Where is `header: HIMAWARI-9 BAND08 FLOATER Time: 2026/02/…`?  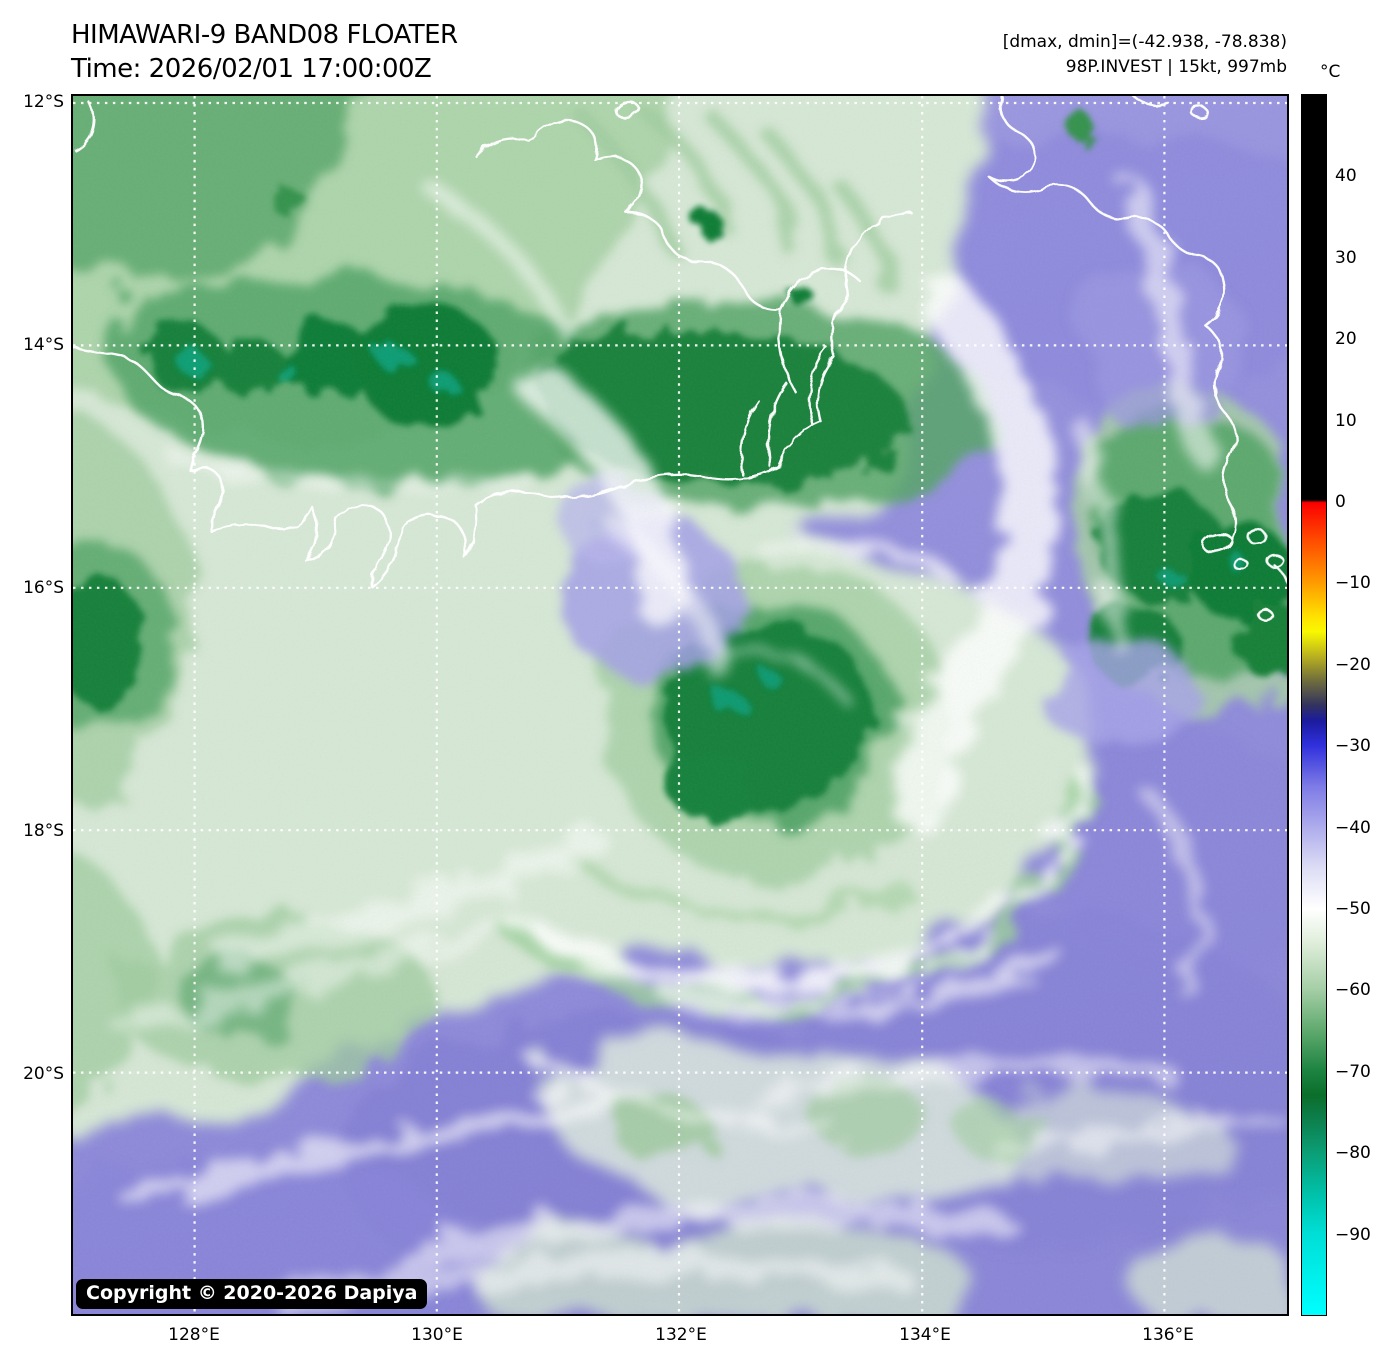
header: HIMAWARI-9 BAND08 FLOATER Time: 2026/02/… is located at coordinates (264, 52).